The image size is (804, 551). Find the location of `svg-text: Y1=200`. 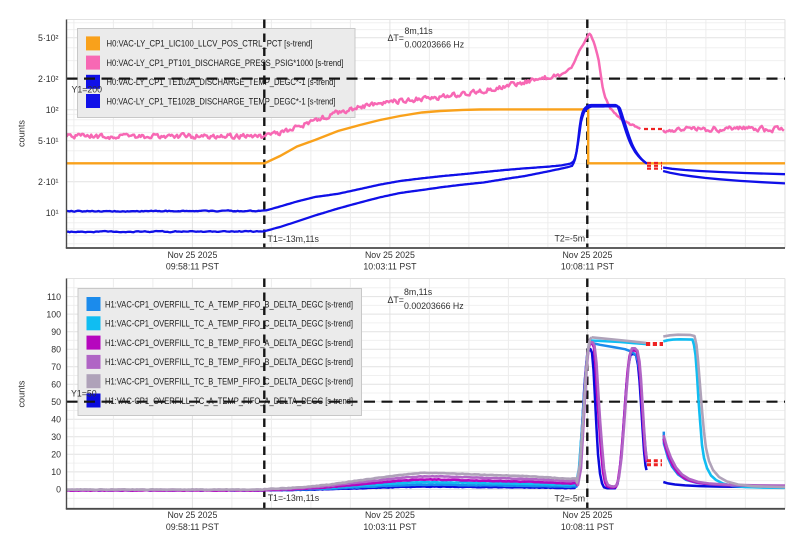

svg-text: Y1=200 is located at coordinates (87, 89).